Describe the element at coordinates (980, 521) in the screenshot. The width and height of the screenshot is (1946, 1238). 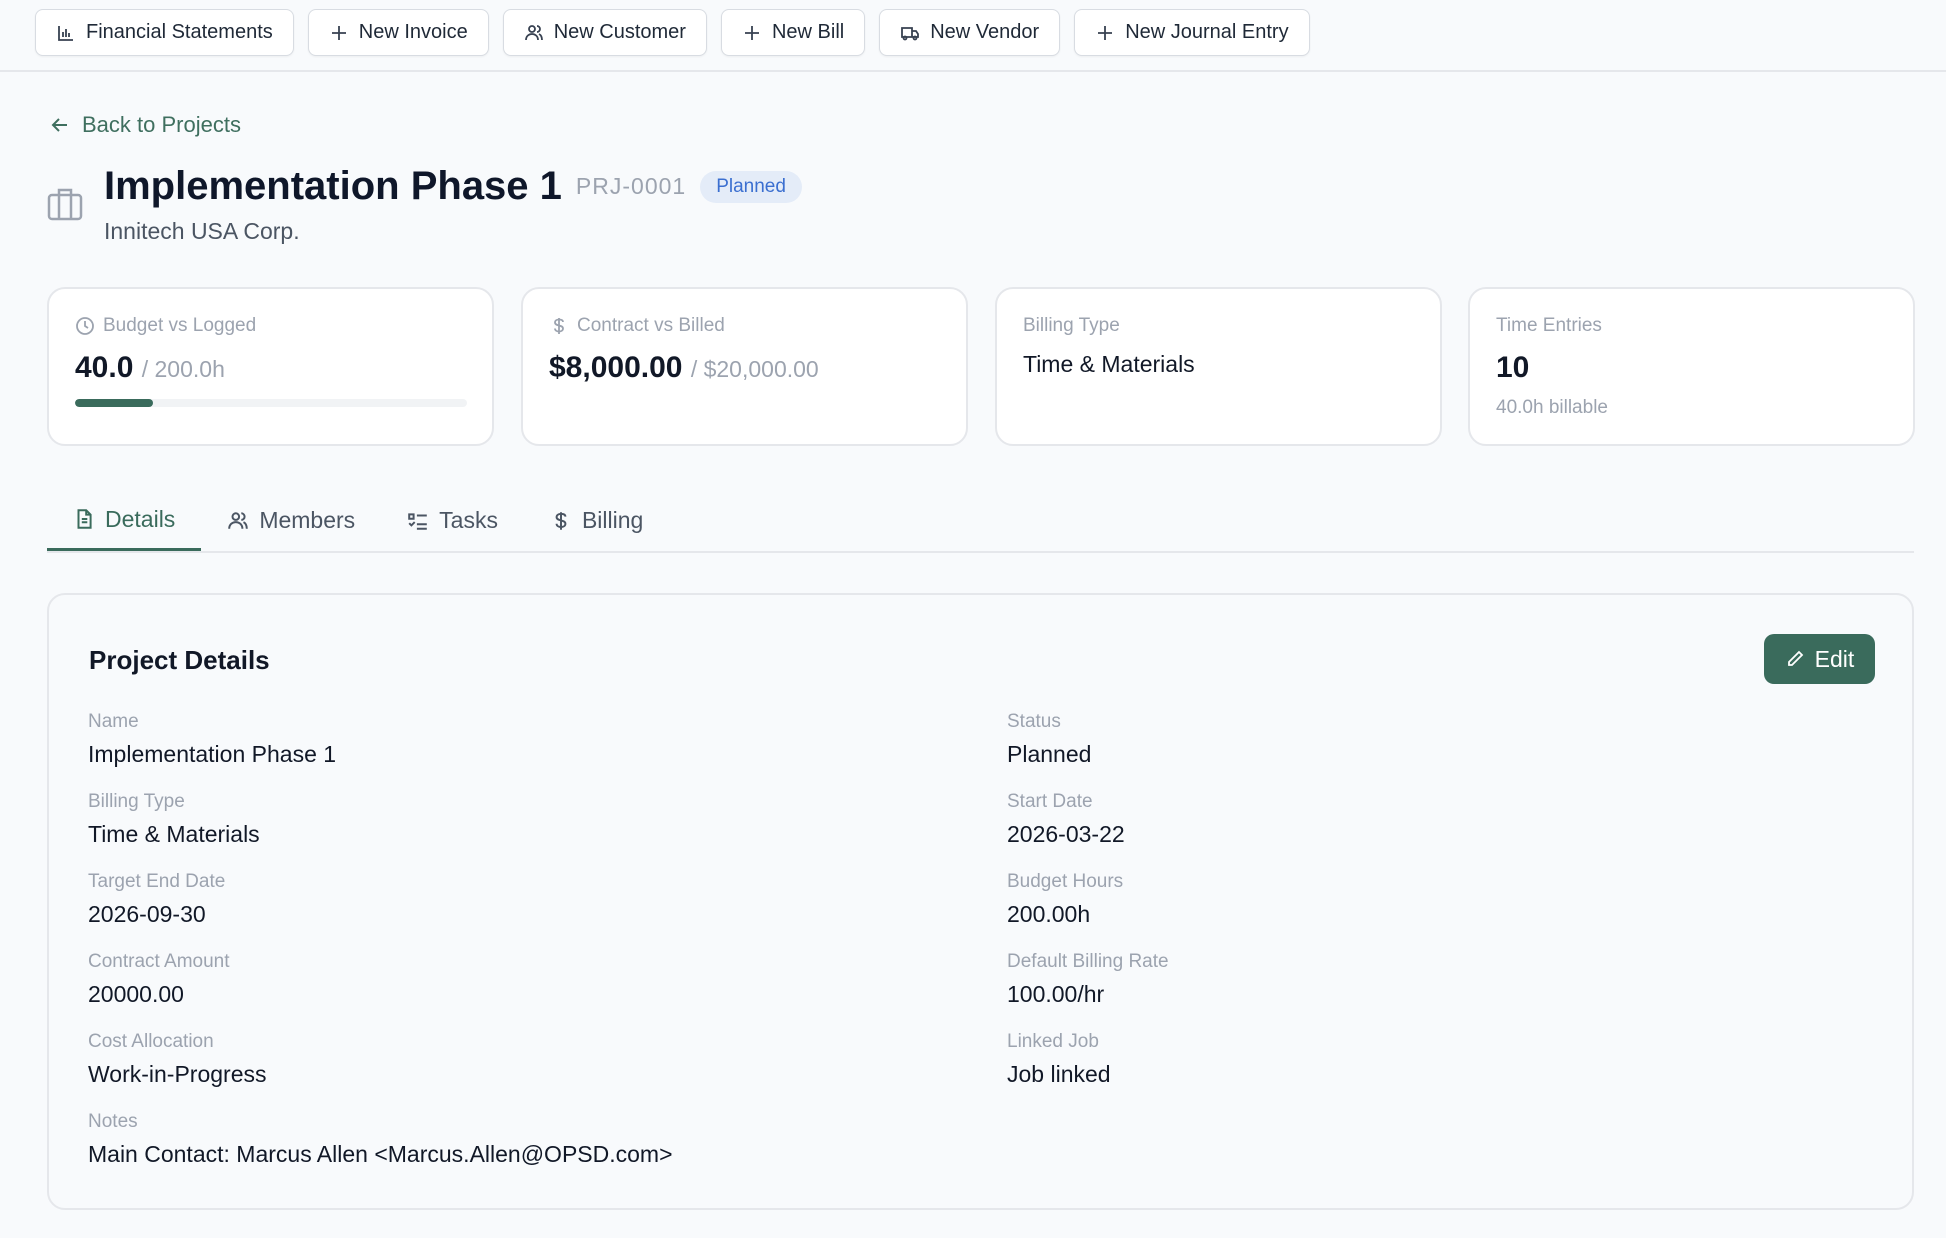
I see `tab-bar: Details Members Tasks Billing` at that location.